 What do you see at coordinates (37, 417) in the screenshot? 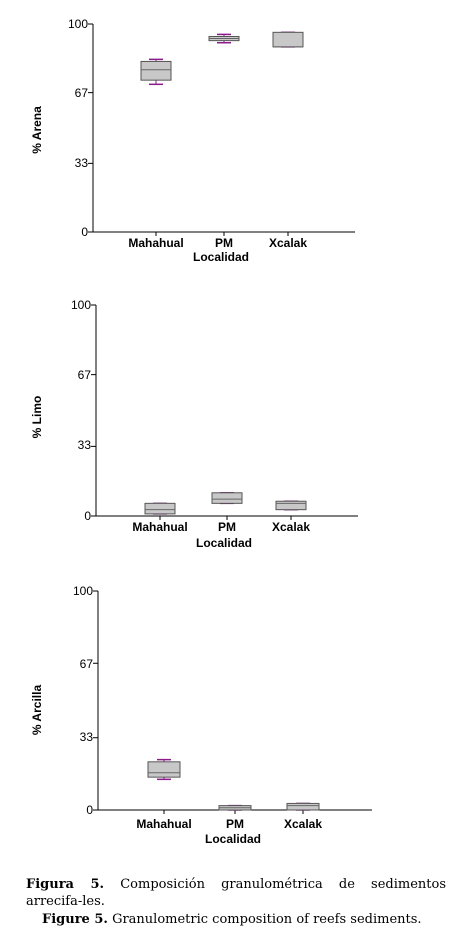
I see `y-axis-label: % Limo` at bounding box center [37, 417].